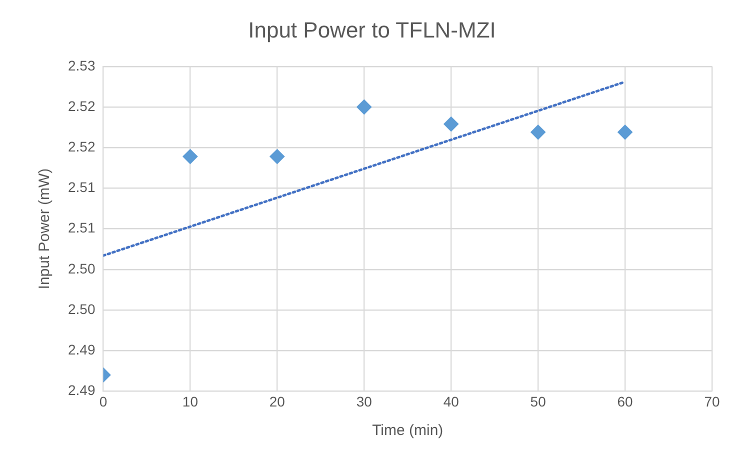  I want to click on x-axis-title: Time (min), so click(408, 431).